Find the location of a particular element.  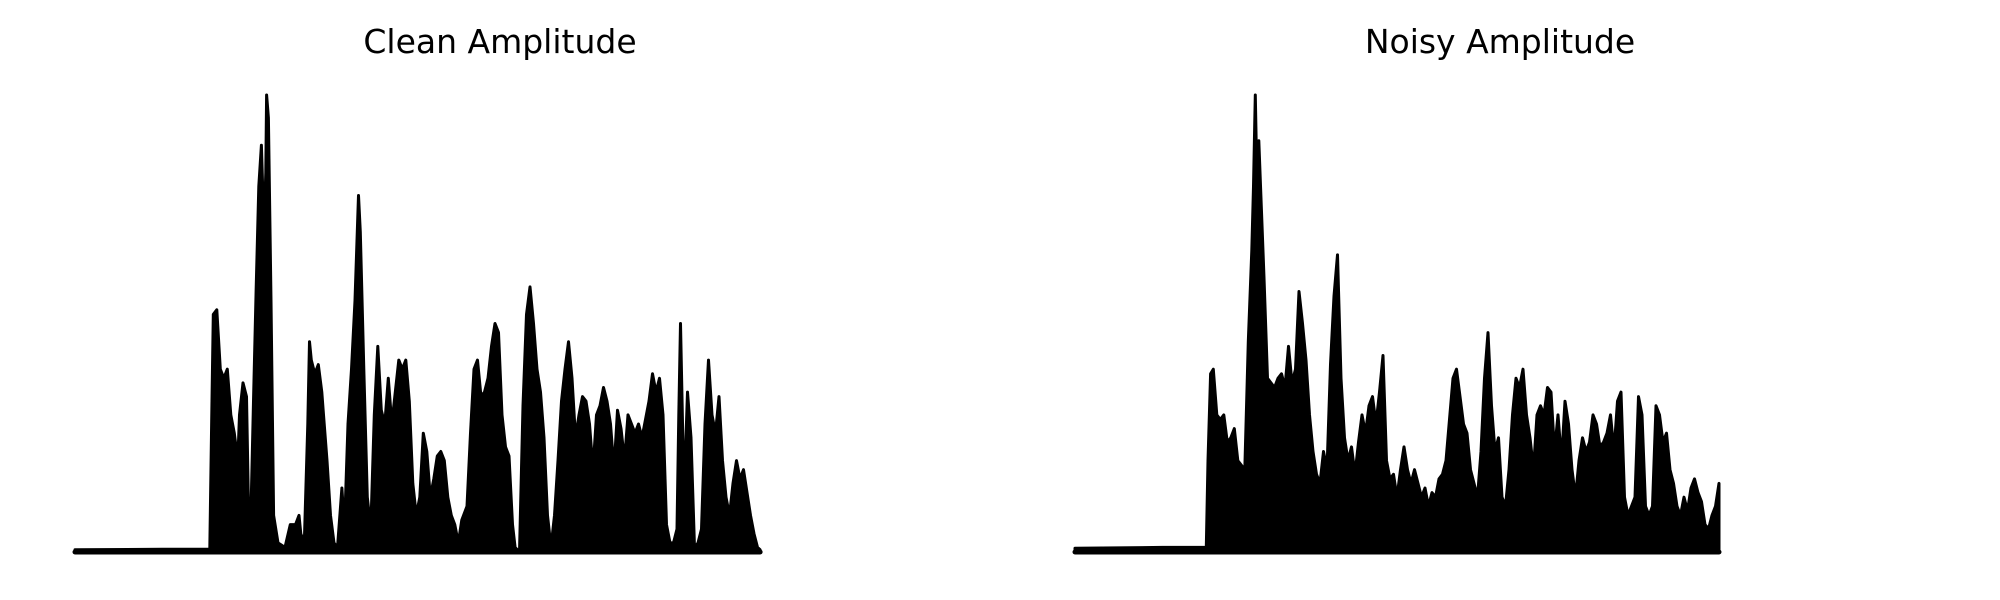

chart-title-noisy: Noisy Amplitude is located at coordinates (1500, 41).